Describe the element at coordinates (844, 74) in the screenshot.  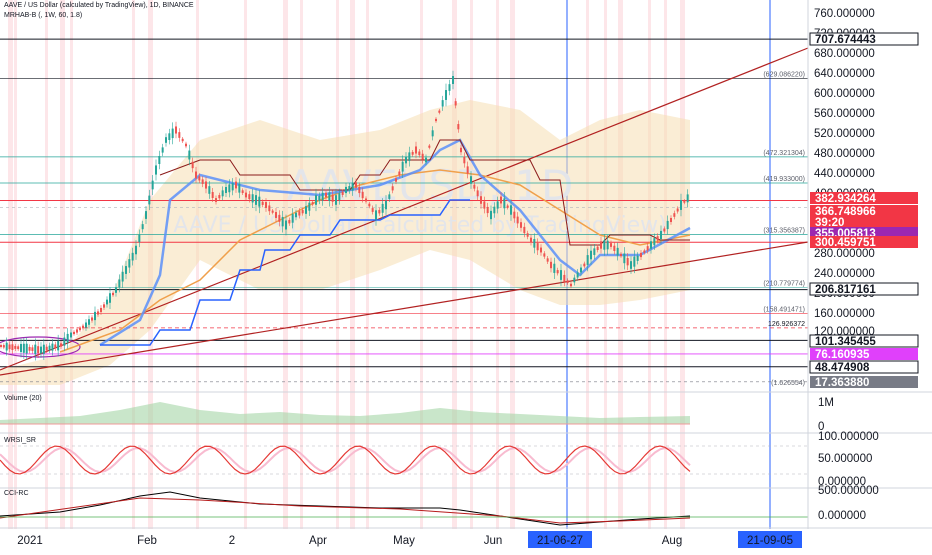
I see `price-tick-label: 640.000000` at that location.